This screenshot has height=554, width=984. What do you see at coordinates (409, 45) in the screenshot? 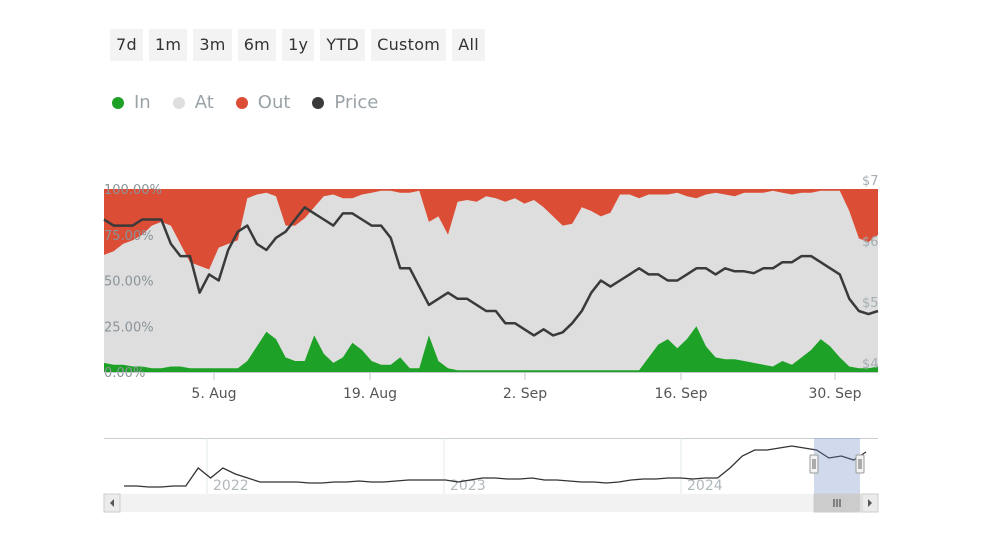
I see `range-button-custom: Custom` at bounding box center [409, 45].